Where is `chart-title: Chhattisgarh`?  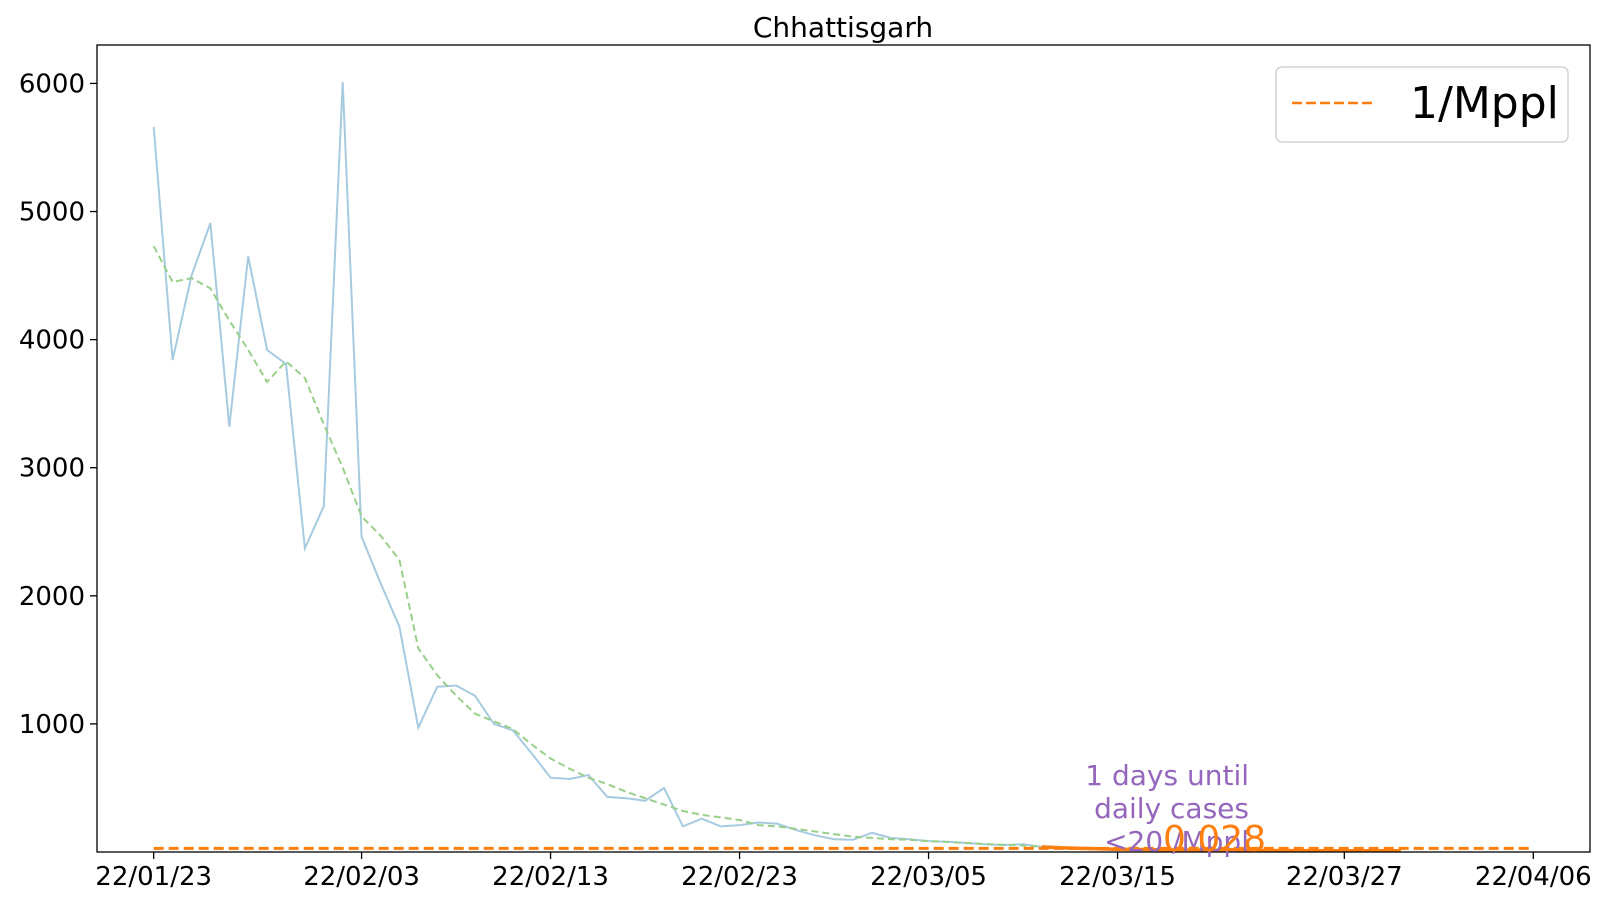 chart-title: Chhattisgarh is located at coordinates (843, 27).